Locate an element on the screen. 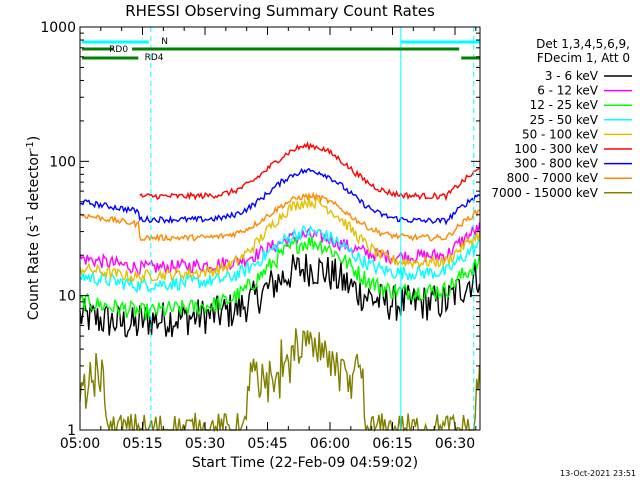  y-tick-label-3: 1000 is located at coordinates (58, 28).